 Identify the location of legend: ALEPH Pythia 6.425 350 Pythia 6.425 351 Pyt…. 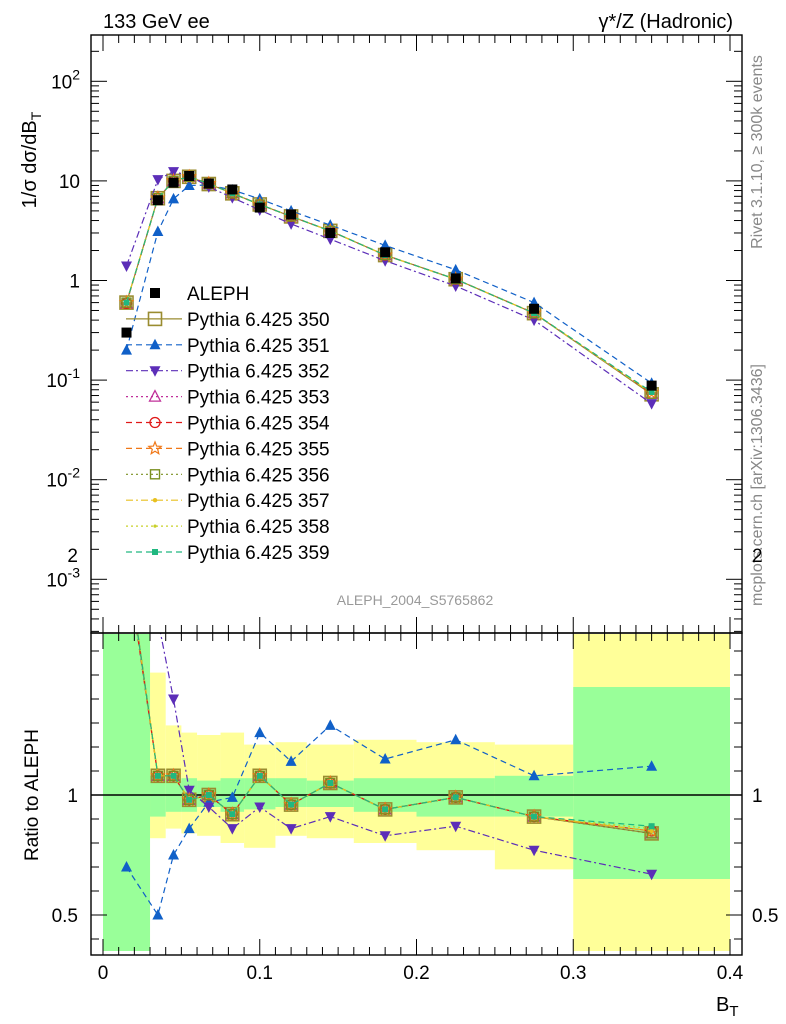
(228, 424).